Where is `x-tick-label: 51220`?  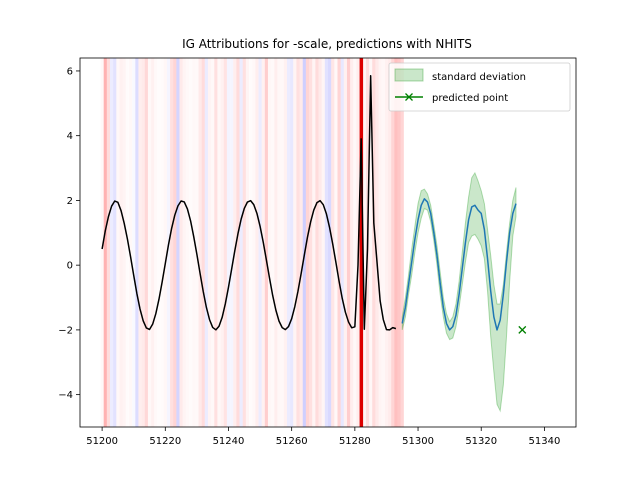
x-tick-label: 51220 is located at coordinates (165, 441).